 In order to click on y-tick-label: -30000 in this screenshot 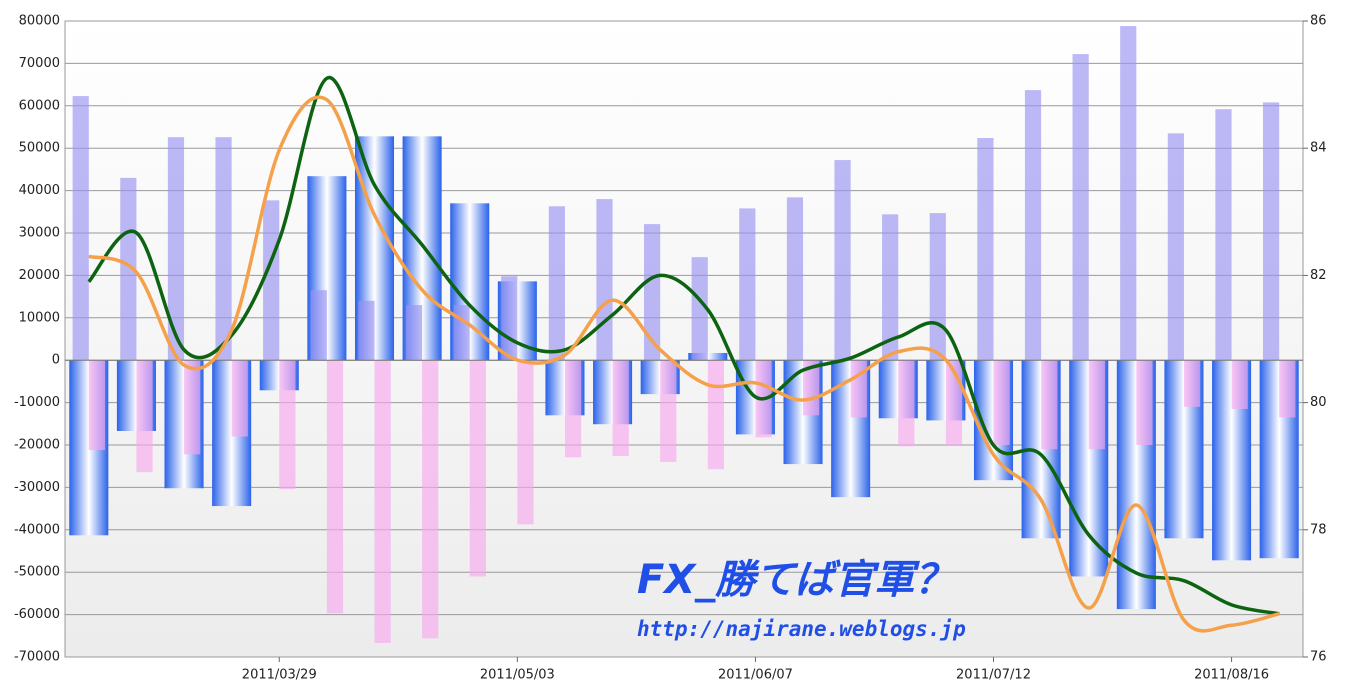, I will do `click(37, 487)`.